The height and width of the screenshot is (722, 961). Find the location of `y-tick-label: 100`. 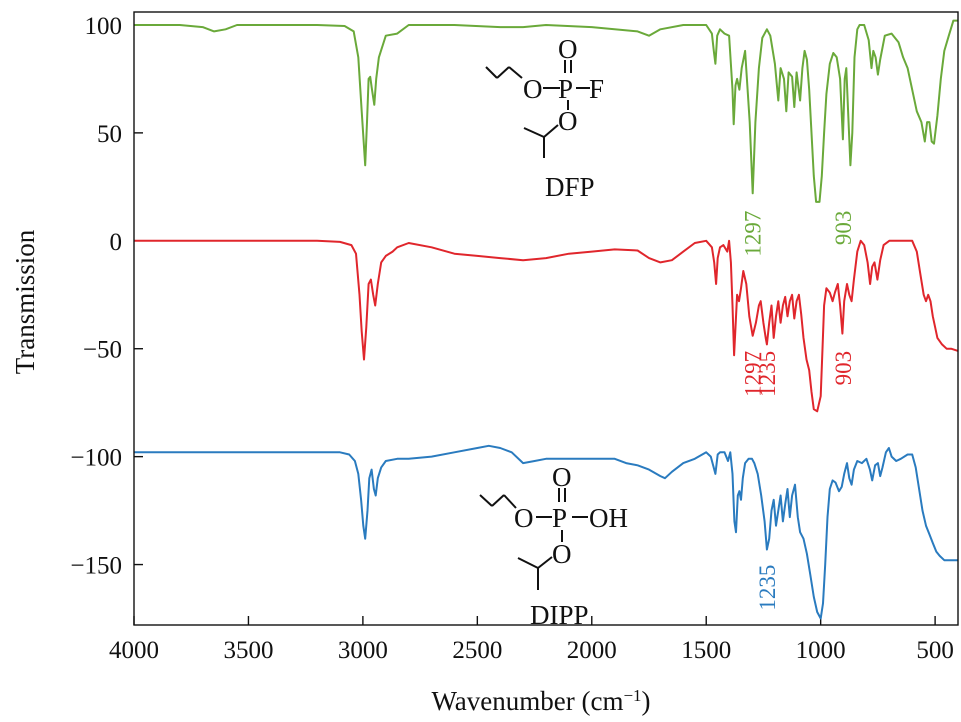

y-tick-label: 100 is located at coordinates (104, 26).